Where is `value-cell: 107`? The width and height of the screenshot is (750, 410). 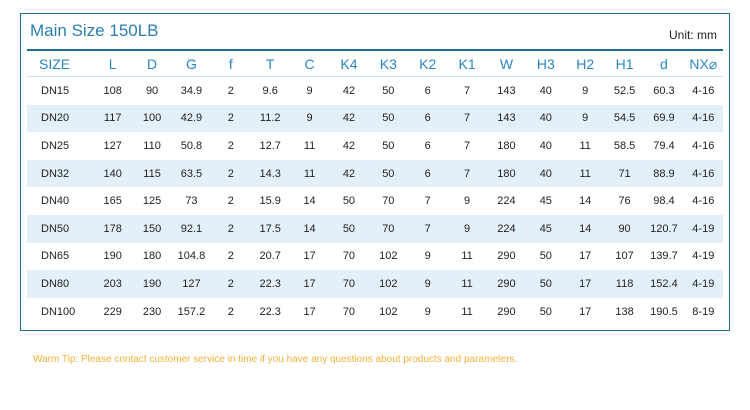 value-cell: 107 is located at coordinates (624, 256).